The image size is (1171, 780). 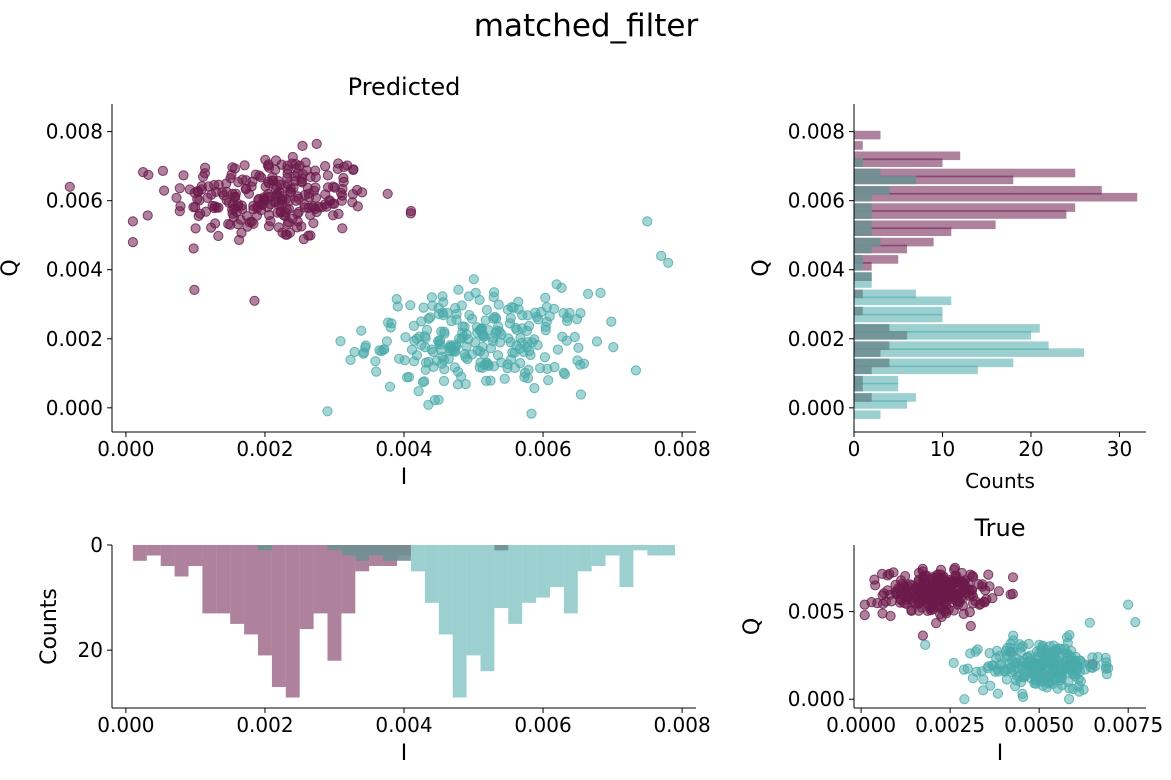 What do you see at coordinates (586, 26) in the screenshot?
I see `figure-title: matched_filter` at bounding box center [586, 26].